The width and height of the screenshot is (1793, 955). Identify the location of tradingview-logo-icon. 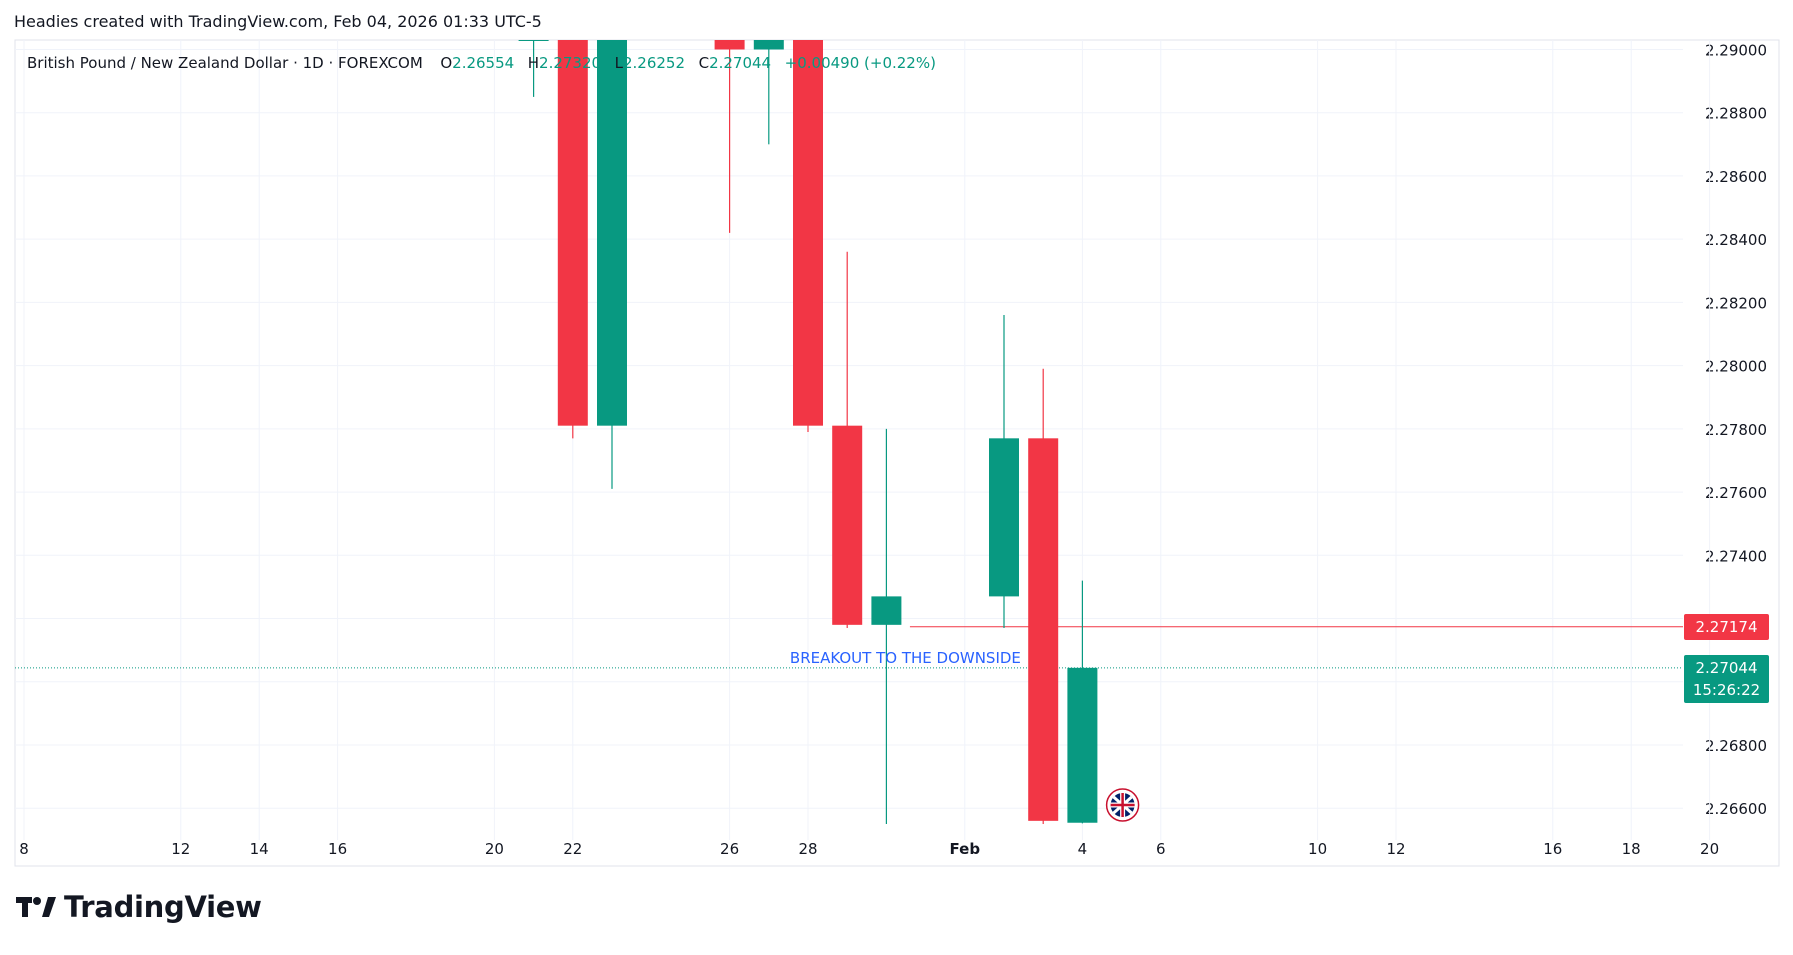
(36, 907).